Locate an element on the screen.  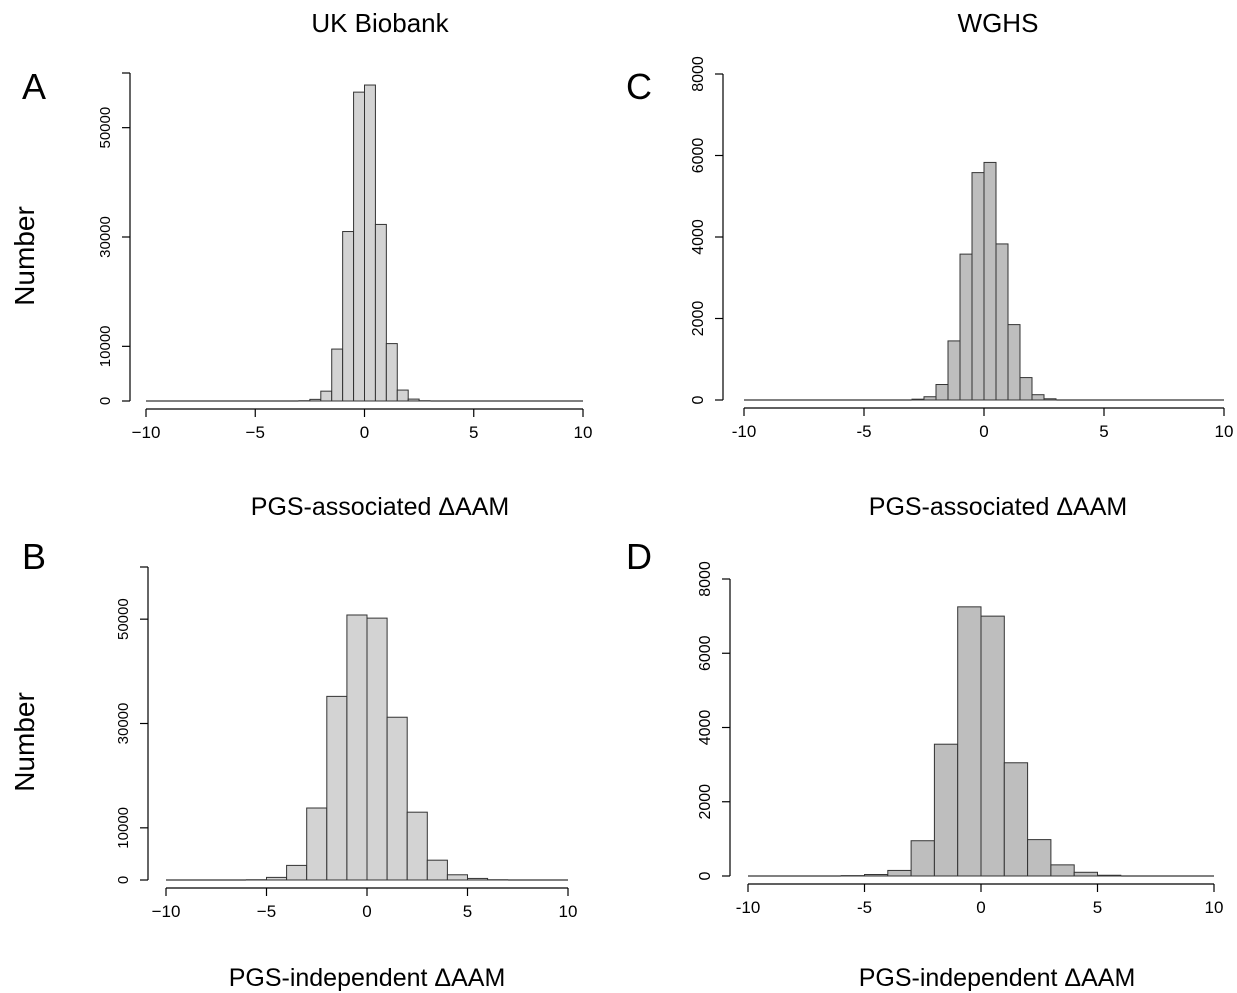
column-title-uk-biobank: UK Biobank is located at coordinates (380, 23).